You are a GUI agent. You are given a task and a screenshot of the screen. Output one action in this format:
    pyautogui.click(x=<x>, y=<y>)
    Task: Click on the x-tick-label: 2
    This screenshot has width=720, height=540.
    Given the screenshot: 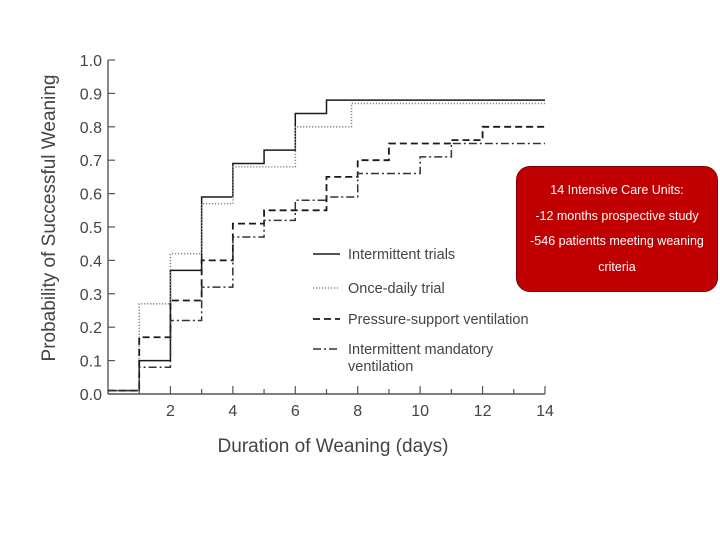 What is the action you would take?
    pyautogui.click(x=170, y=411)
    